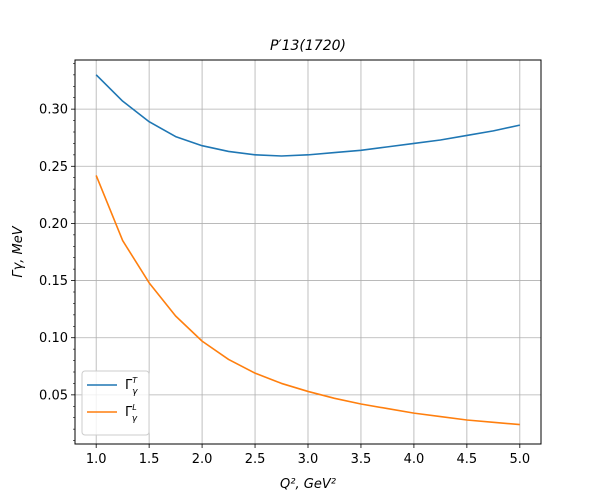 Image resolution: width=600 pixels, height=500 pixels. I want to click on x-tick-label: 4.5, so click(467, 459).